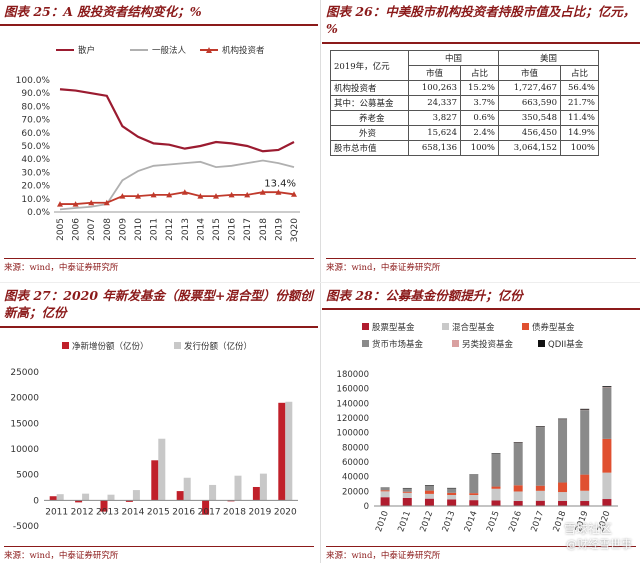 The width and height of the screenshot is (640, 563). I want to click on y-tick-label: -5000, so click(26, 527).